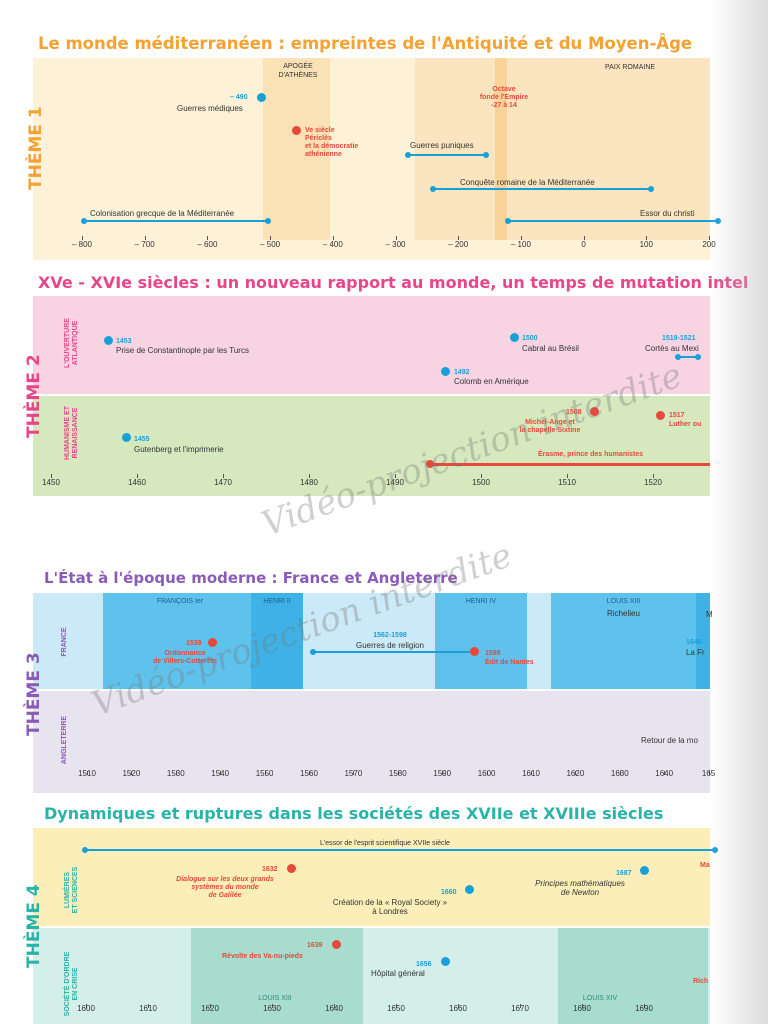 The width and height of the screenshot is (768, 1024). What do you see at coordinates (623, 613) in the screenshot?
I see `k4b-label: Richelieu` at bounding box center [623, 613].